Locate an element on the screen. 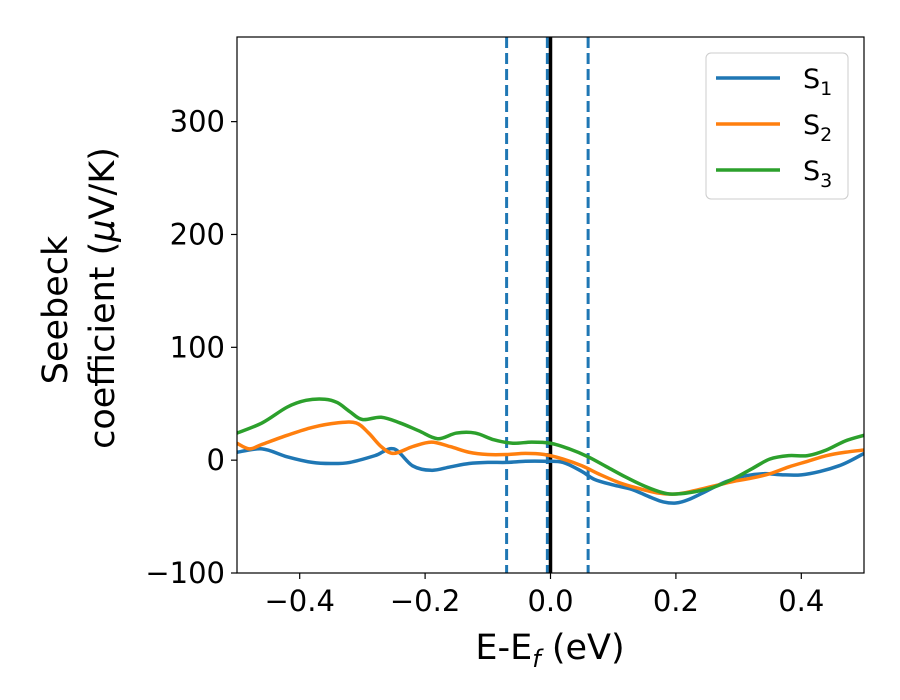 Image resolution: width=900 pixels, height=700 pixels. x-tick-label: −0.4 is located at coordinates (299, 601).